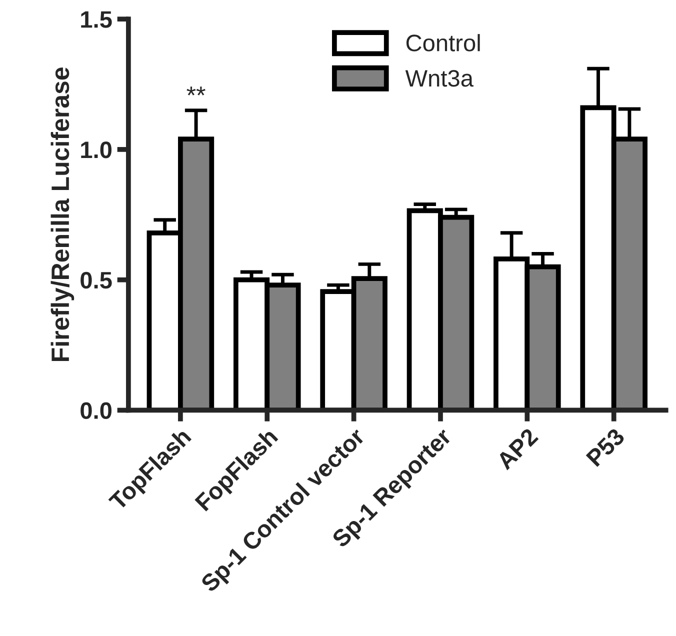 The width and height of the screenshot is (676, 636). What do you see at coordinates (606, 447) in the screenshot?
I see `x-tick-label: P53` at bounding box center [606, 447].